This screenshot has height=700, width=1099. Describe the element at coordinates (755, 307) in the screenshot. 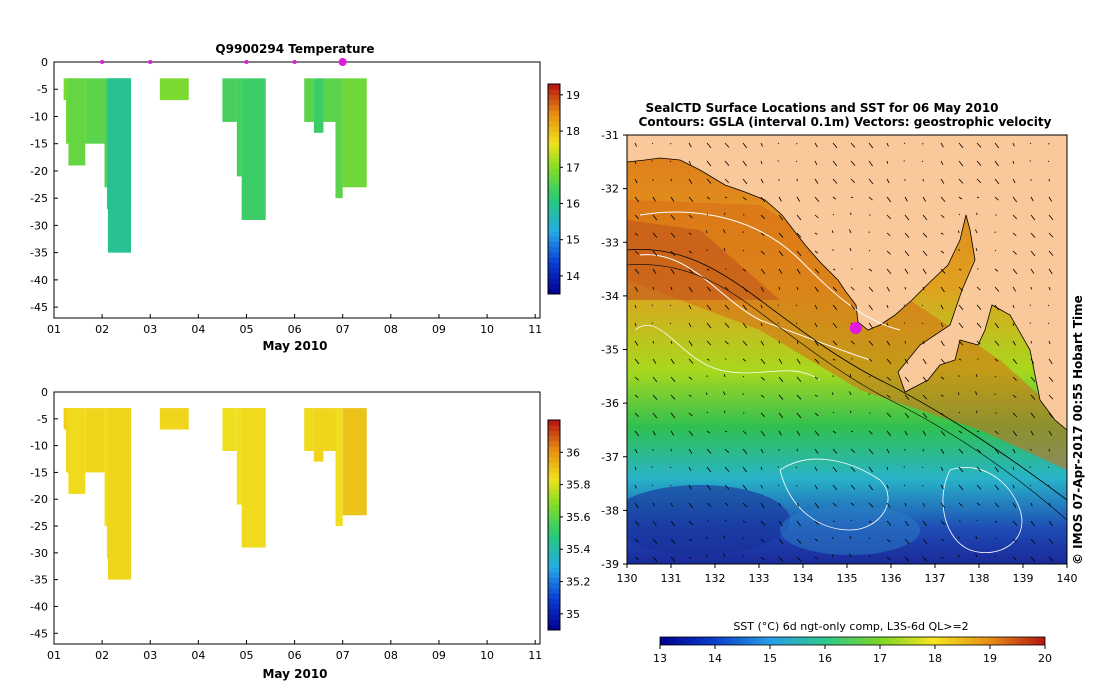

I see `gsla-contour` at that location.